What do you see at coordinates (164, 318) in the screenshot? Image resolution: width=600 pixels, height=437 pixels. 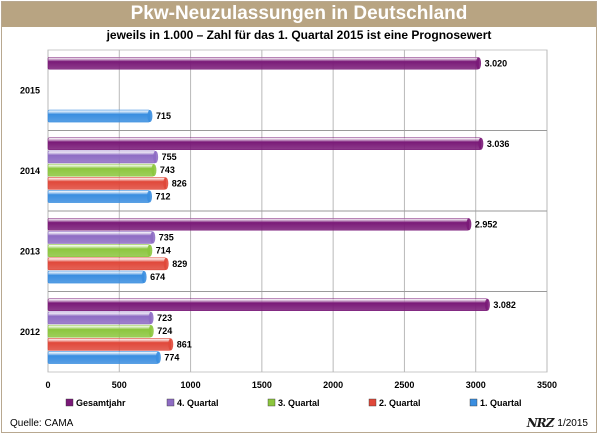 I see `data-label-4-quartal-2012: 723` at bounding box center [164, 318].